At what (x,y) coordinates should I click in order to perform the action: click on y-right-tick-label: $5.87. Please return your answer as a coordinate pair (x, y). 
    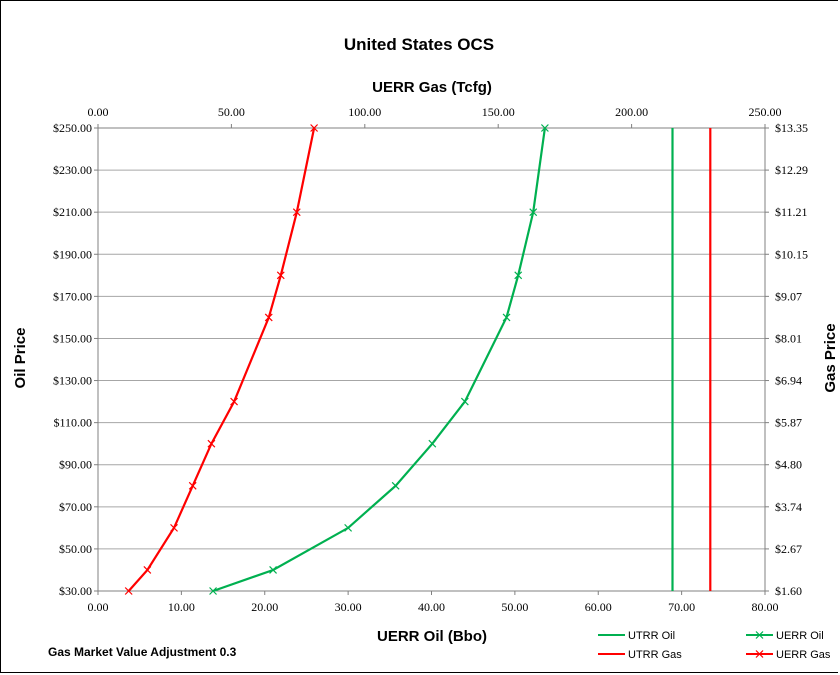
    Looking at the image, I should click on (788, 423).